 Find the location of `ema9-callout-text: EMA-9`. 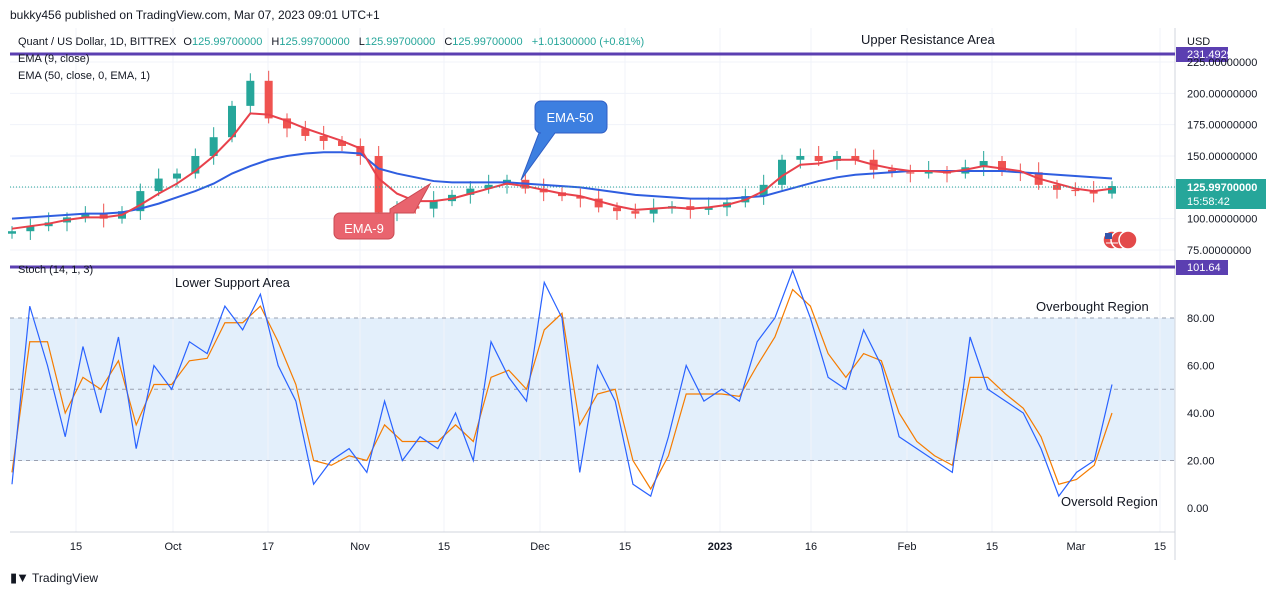

ema9-callout-text: EMA-9 is located at coordinates (364, 228).